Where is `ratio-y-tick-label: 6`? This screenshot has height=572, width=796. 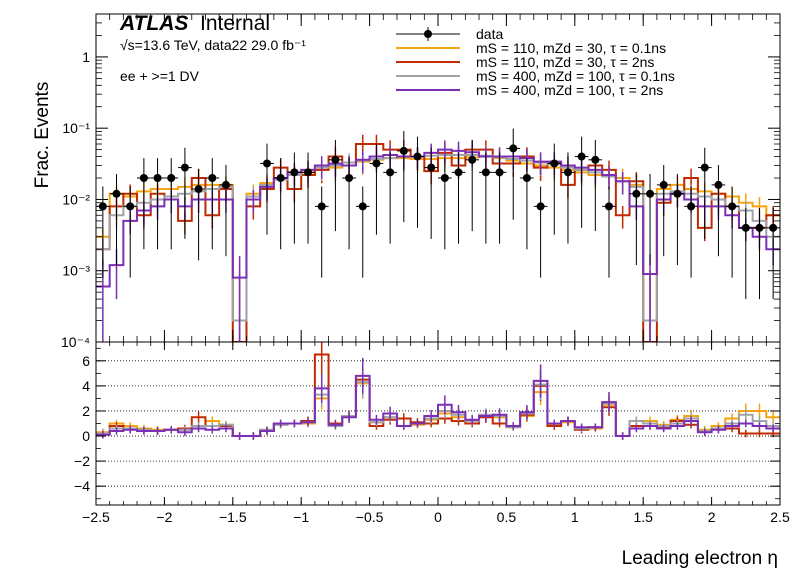
ratio-y-tick-label: 6 is located at coordinates (86, 361).